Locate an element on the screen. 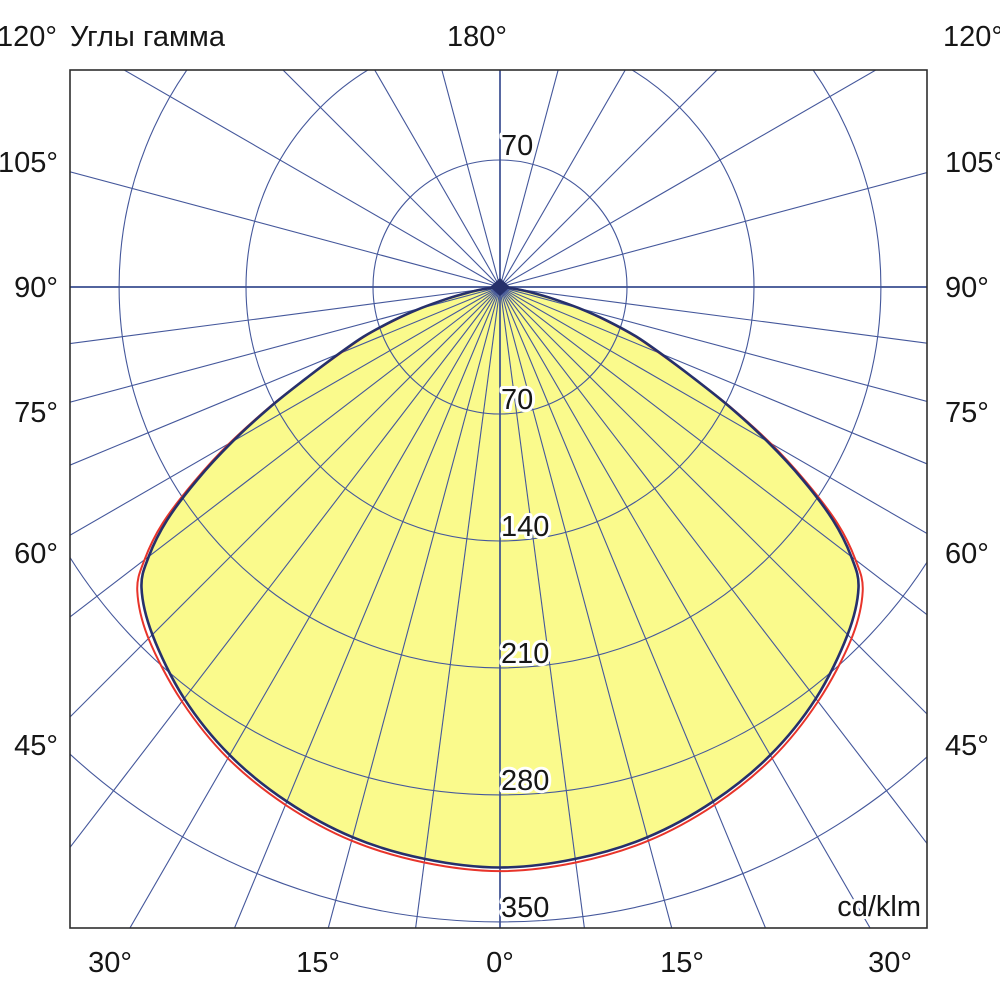  right-gamma-label: 90° is located at coordinates (967, 288).